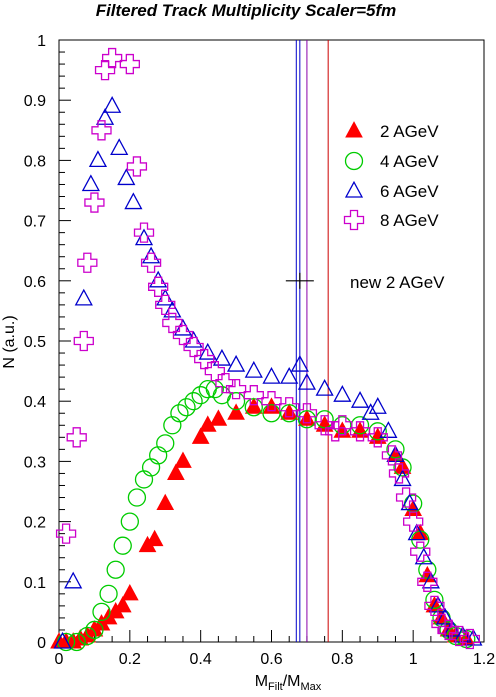 This screenshot has width=496, height=697. I want to click on x-tick-label: 0.6, so click(271, 659).